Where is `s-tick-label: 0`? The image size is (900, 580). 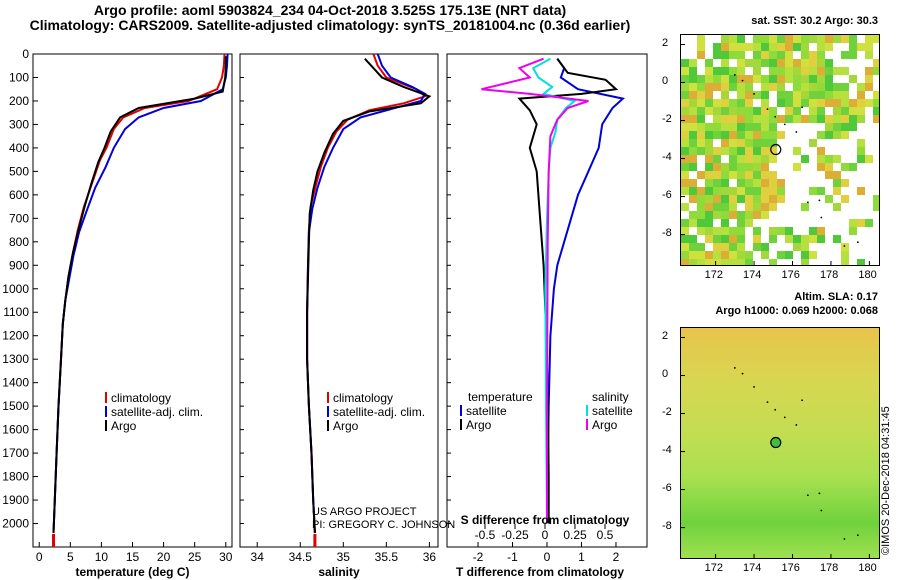
s-tick-label: 0 is located at coordinates (545, 535).